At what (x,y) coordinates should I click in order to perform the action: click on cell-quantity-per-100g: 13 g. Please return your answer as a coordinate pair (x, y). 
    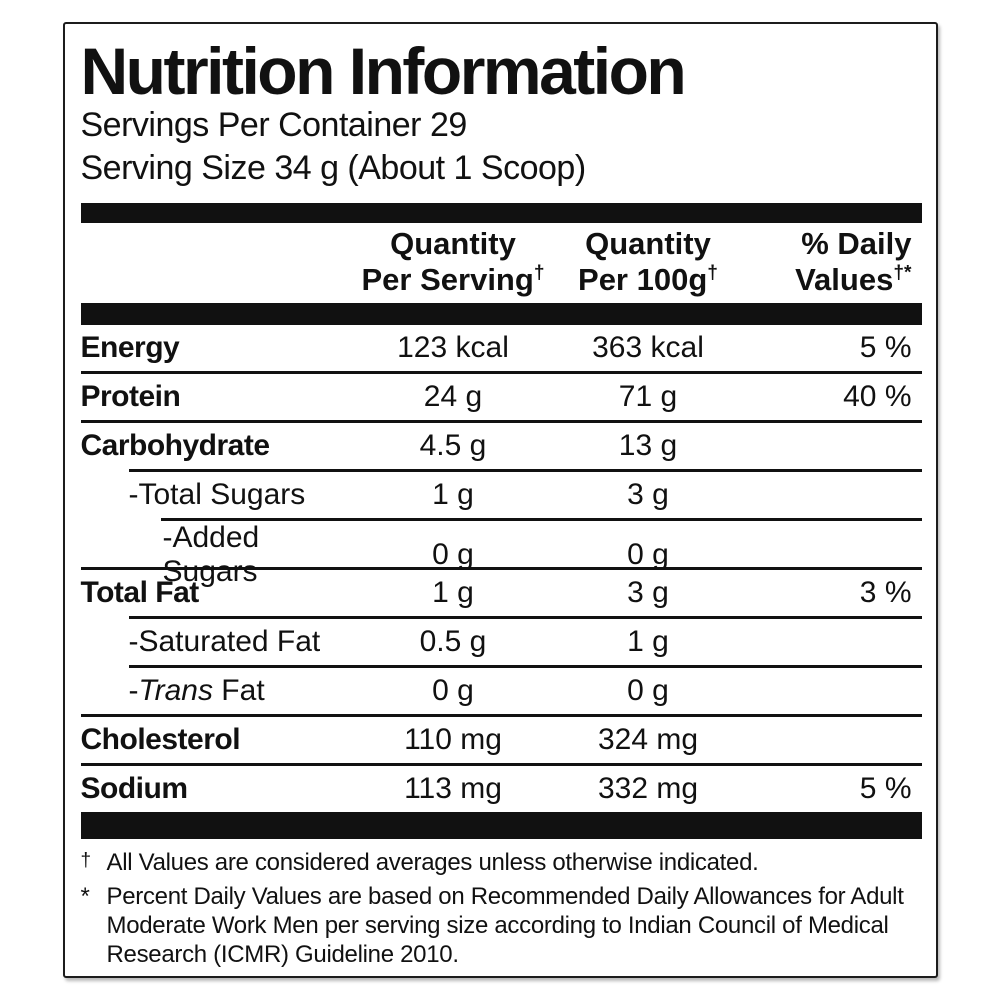
    Looking at the image, I should click on (648, 445).